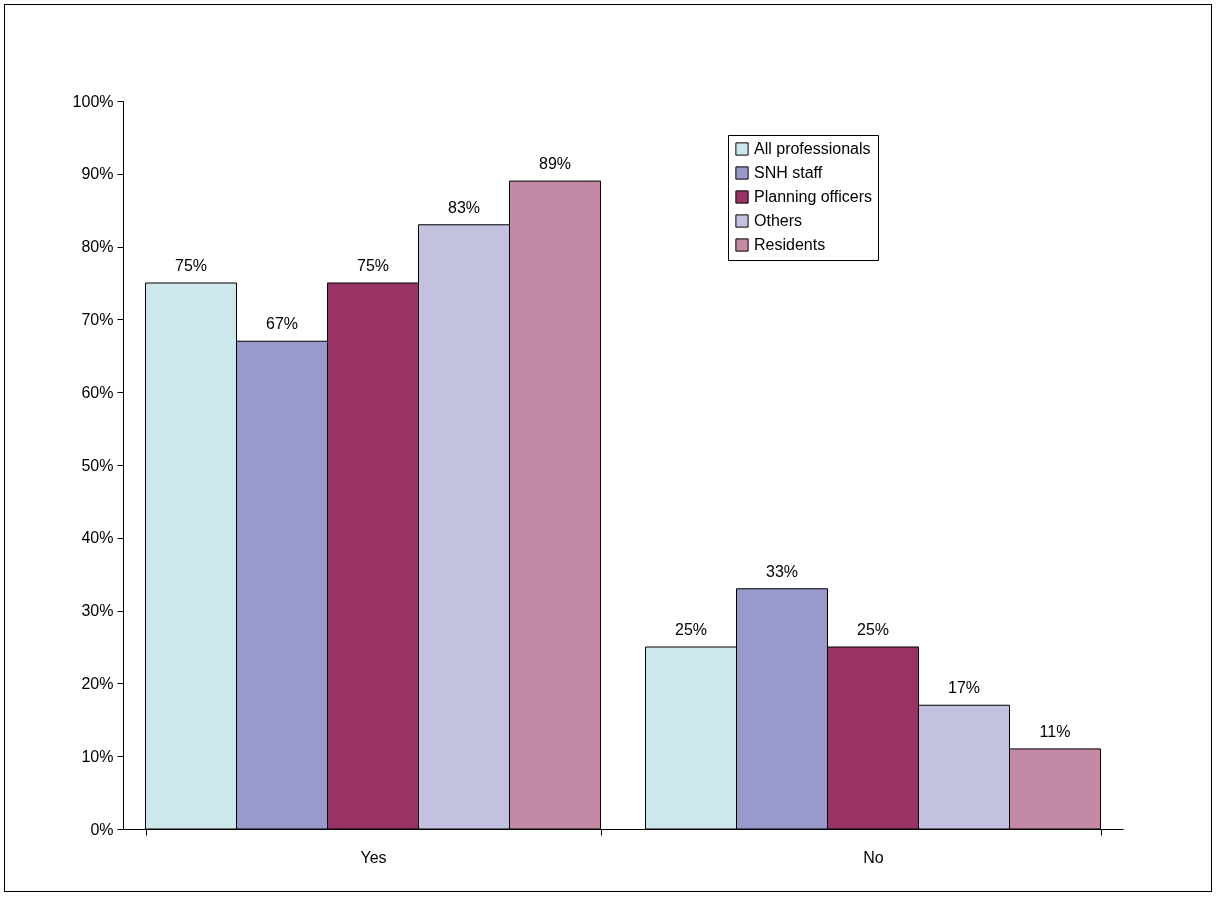 Image resolution: width=1218 pixels, height=898 pixels. I want to click on y-tick-label: 60%, so click(97, 392).